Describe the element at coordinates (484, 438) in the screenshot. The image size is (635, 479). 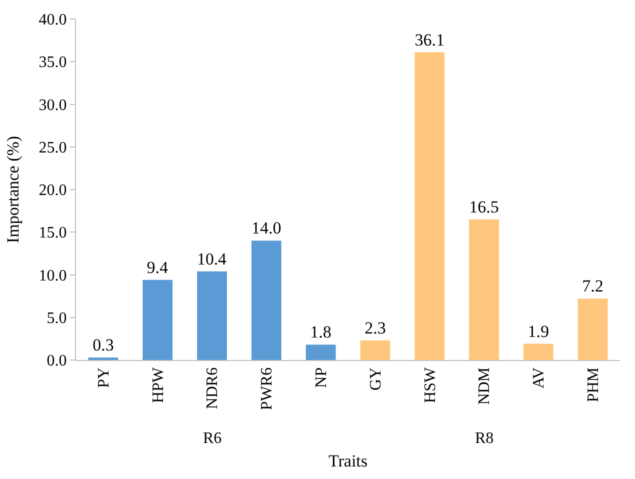
I see `text: R8` at that location.